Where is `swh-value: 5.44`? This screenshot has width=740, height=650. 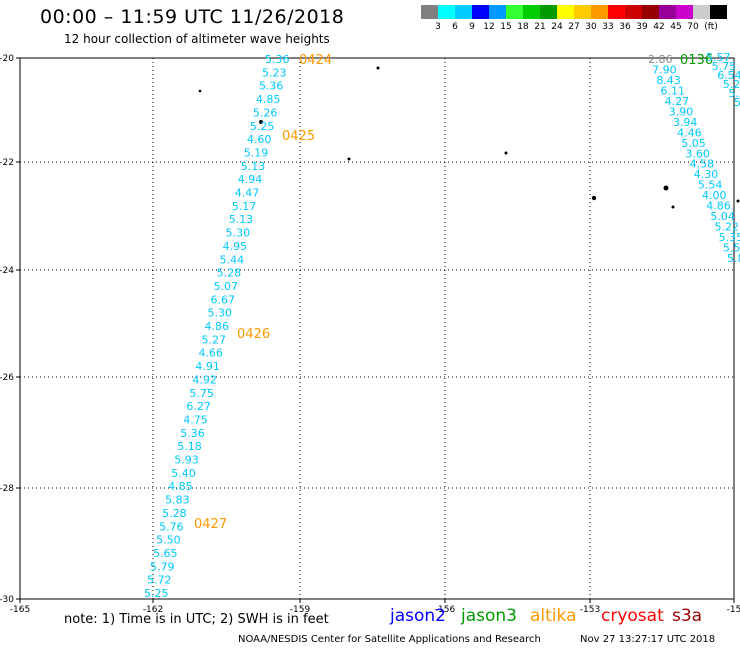
swh-value: 5.44 is located at coordinates (232, 259).